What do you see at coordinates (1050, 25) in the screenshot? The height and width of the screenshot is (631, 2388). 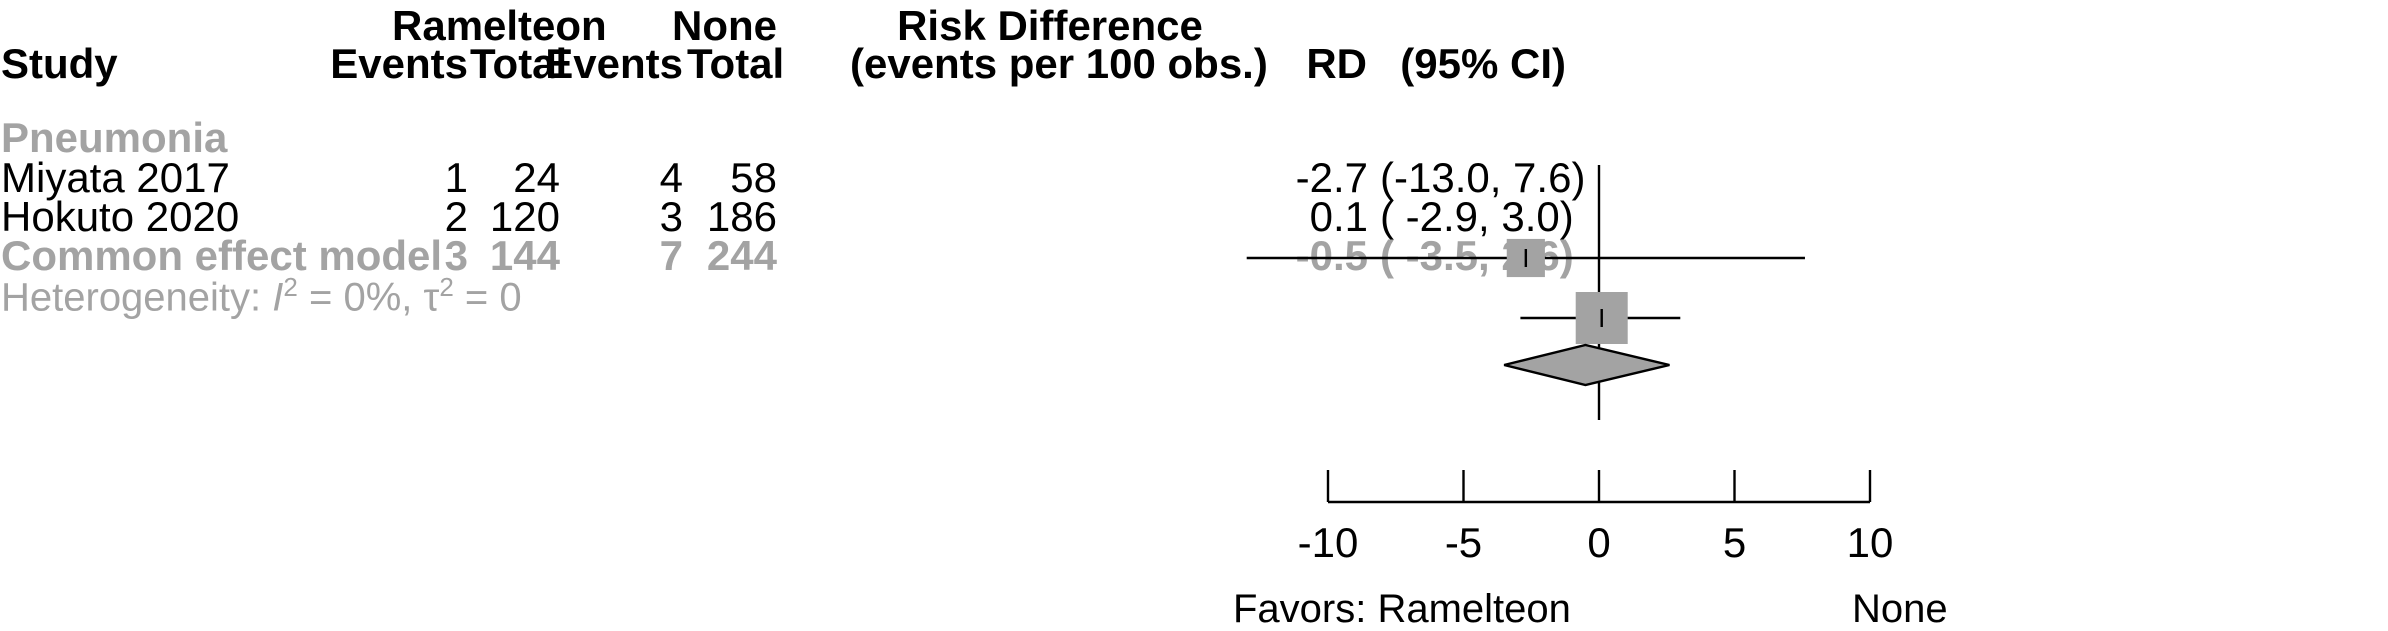 I see `plot-title-line1: Risk Difference` at bounding box center [1050, 25].